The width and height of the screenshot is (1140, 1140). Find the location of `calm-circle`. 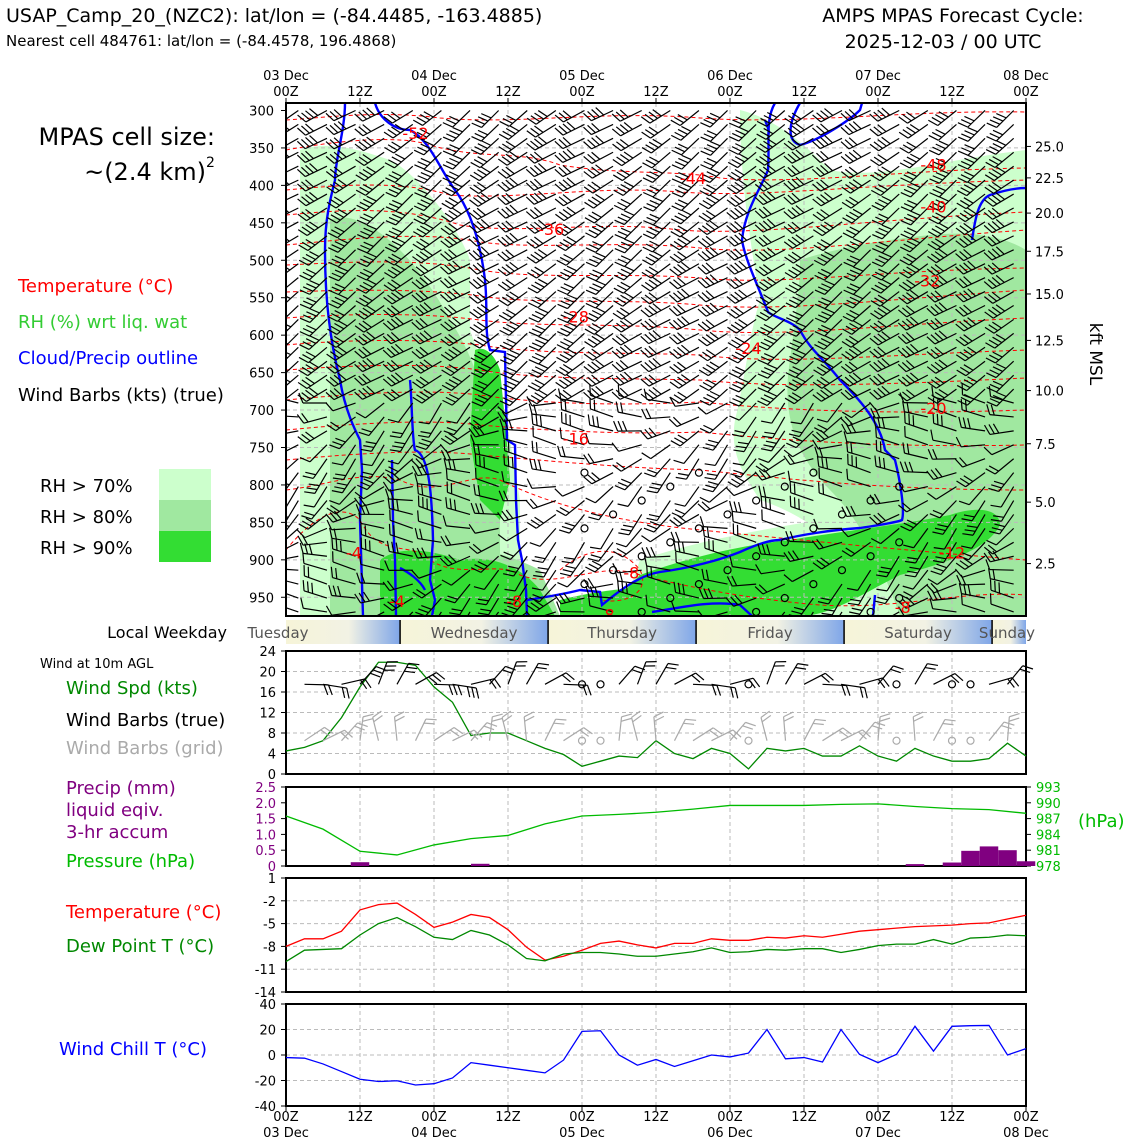

calm-circle is located at coordinates (899, 486).